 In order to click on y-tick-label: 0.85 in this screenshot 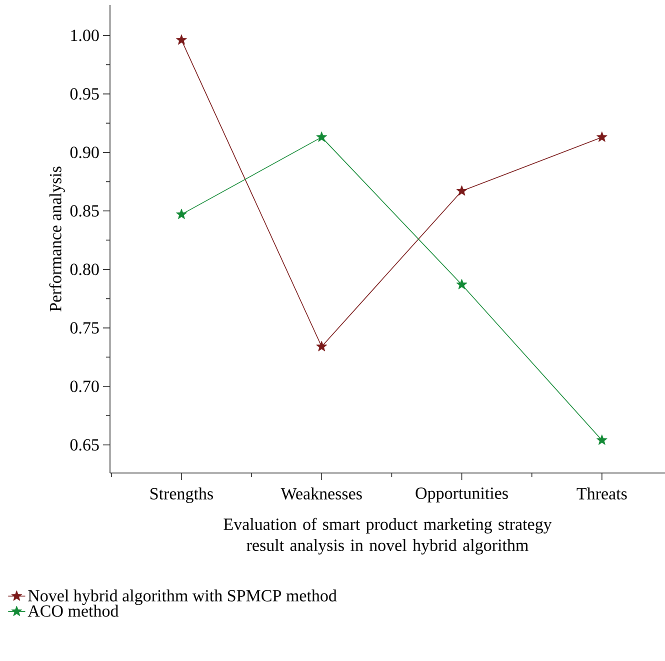, I will do `click(84, 211)`.